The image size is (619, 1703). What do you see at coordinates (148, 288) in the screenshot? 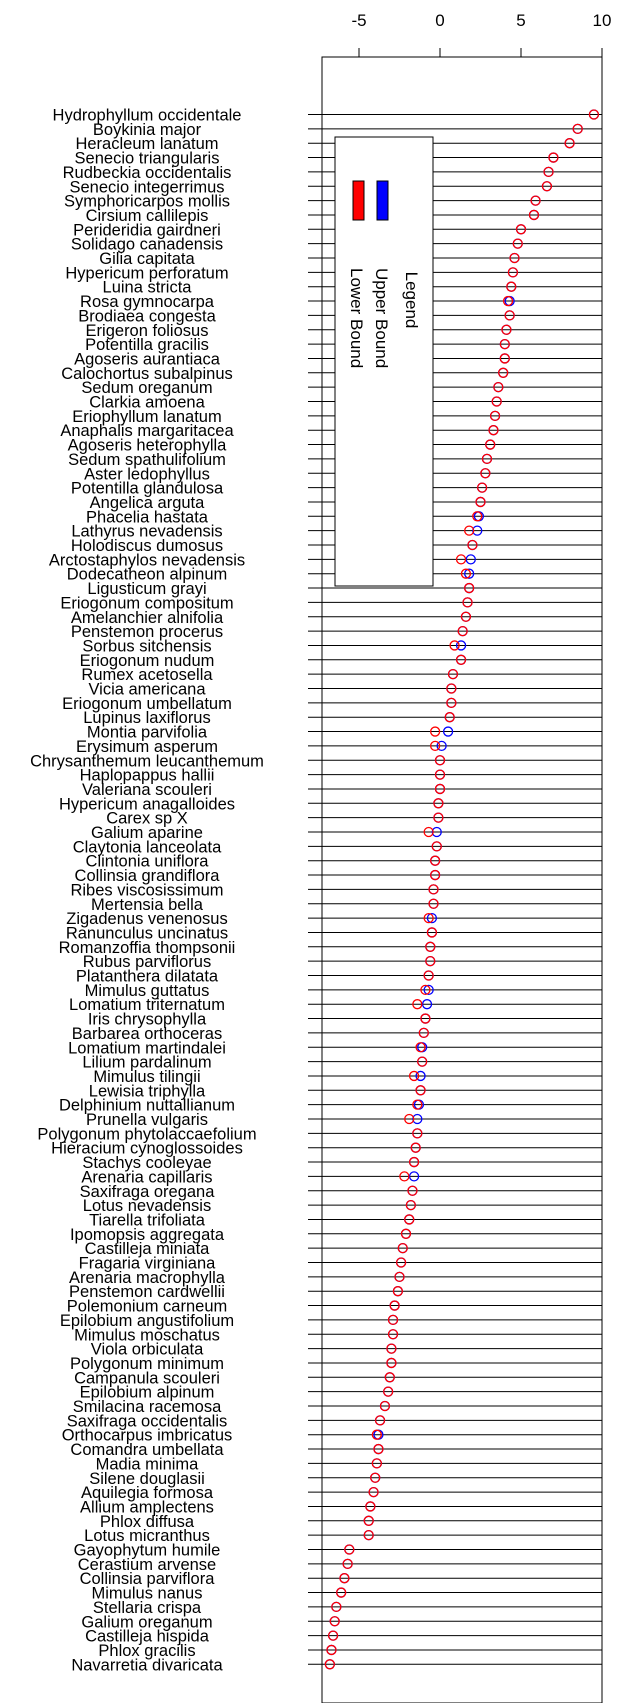
I see `category-label: Luina stricta` at bounding box center [148, 288].